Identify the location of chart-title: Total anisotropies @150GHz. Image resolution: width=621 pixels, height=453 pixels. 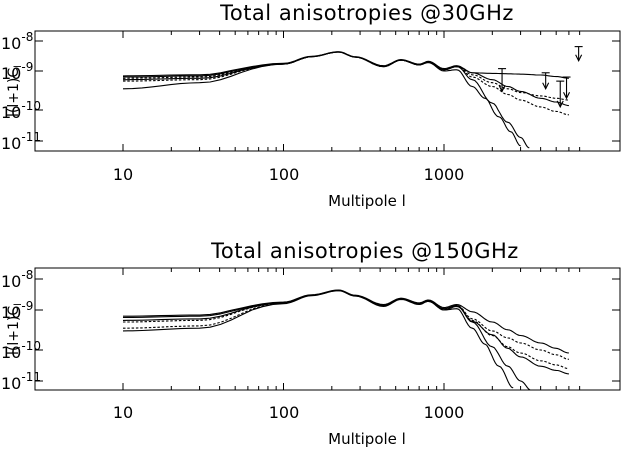
(364, 251).